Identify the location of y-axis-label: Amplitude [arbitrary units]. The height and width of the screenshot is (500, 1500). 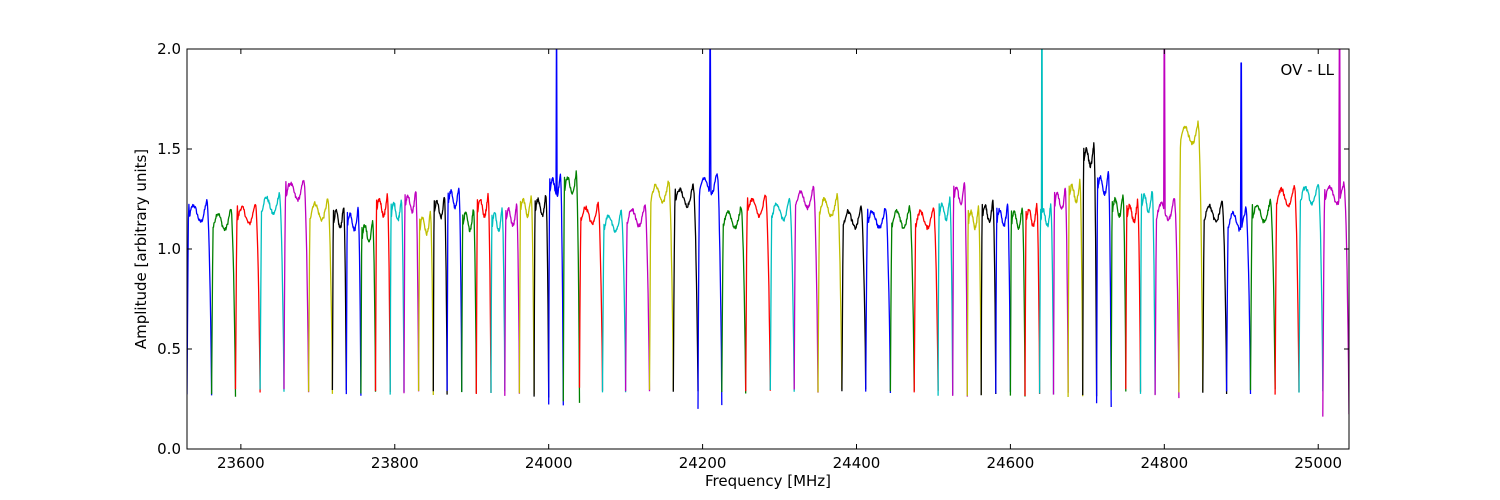
(141, 249).